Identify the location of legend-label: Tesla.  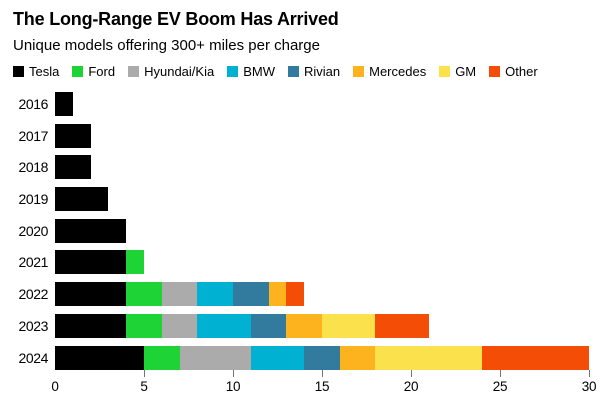
(44, 71).